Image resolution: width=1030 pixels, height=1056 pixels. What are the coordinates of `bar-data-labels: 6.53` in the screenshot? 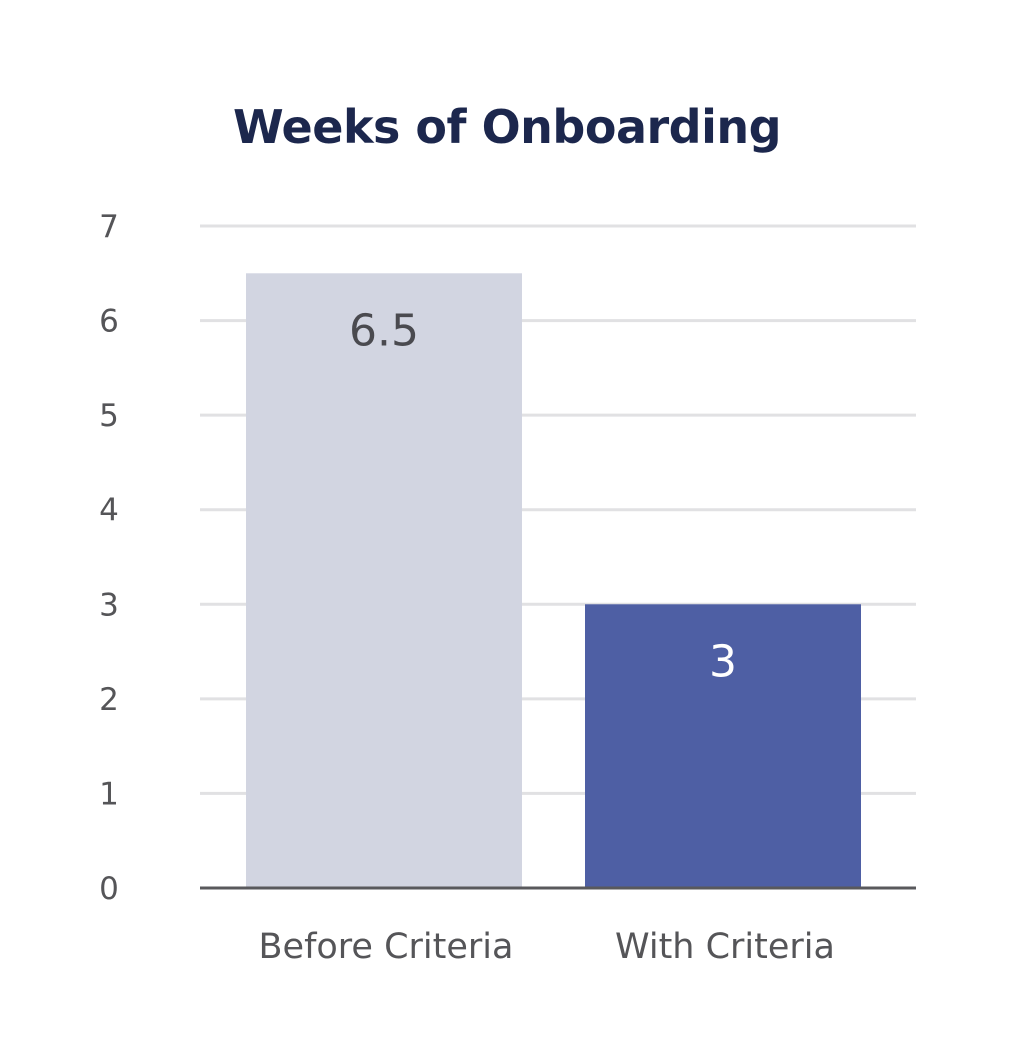 It's located at (543, 496).